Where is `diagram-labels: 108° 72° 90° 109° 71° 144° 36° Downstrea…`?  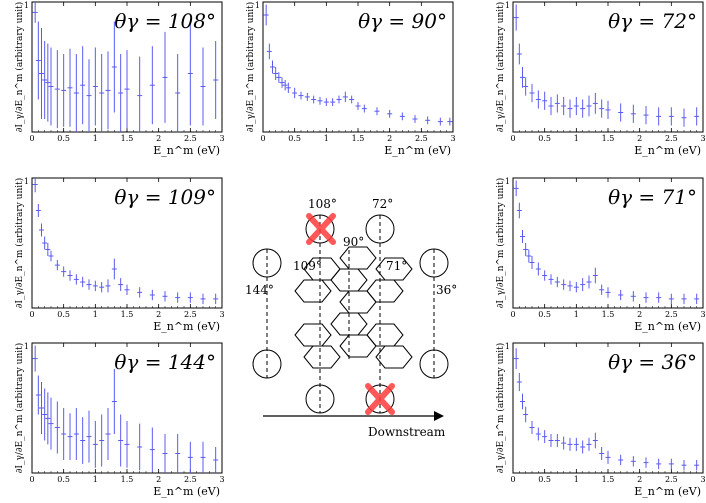
diagram-labels: 108° 72° 90° 109° 71° 144° 36° Downstrea… is located at coordinates (351, 318).